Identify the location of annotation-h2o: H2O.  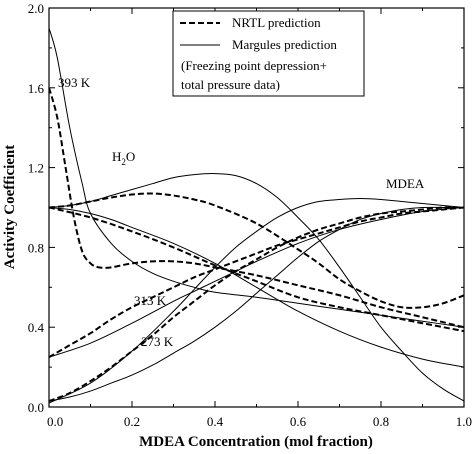
(123, 158).